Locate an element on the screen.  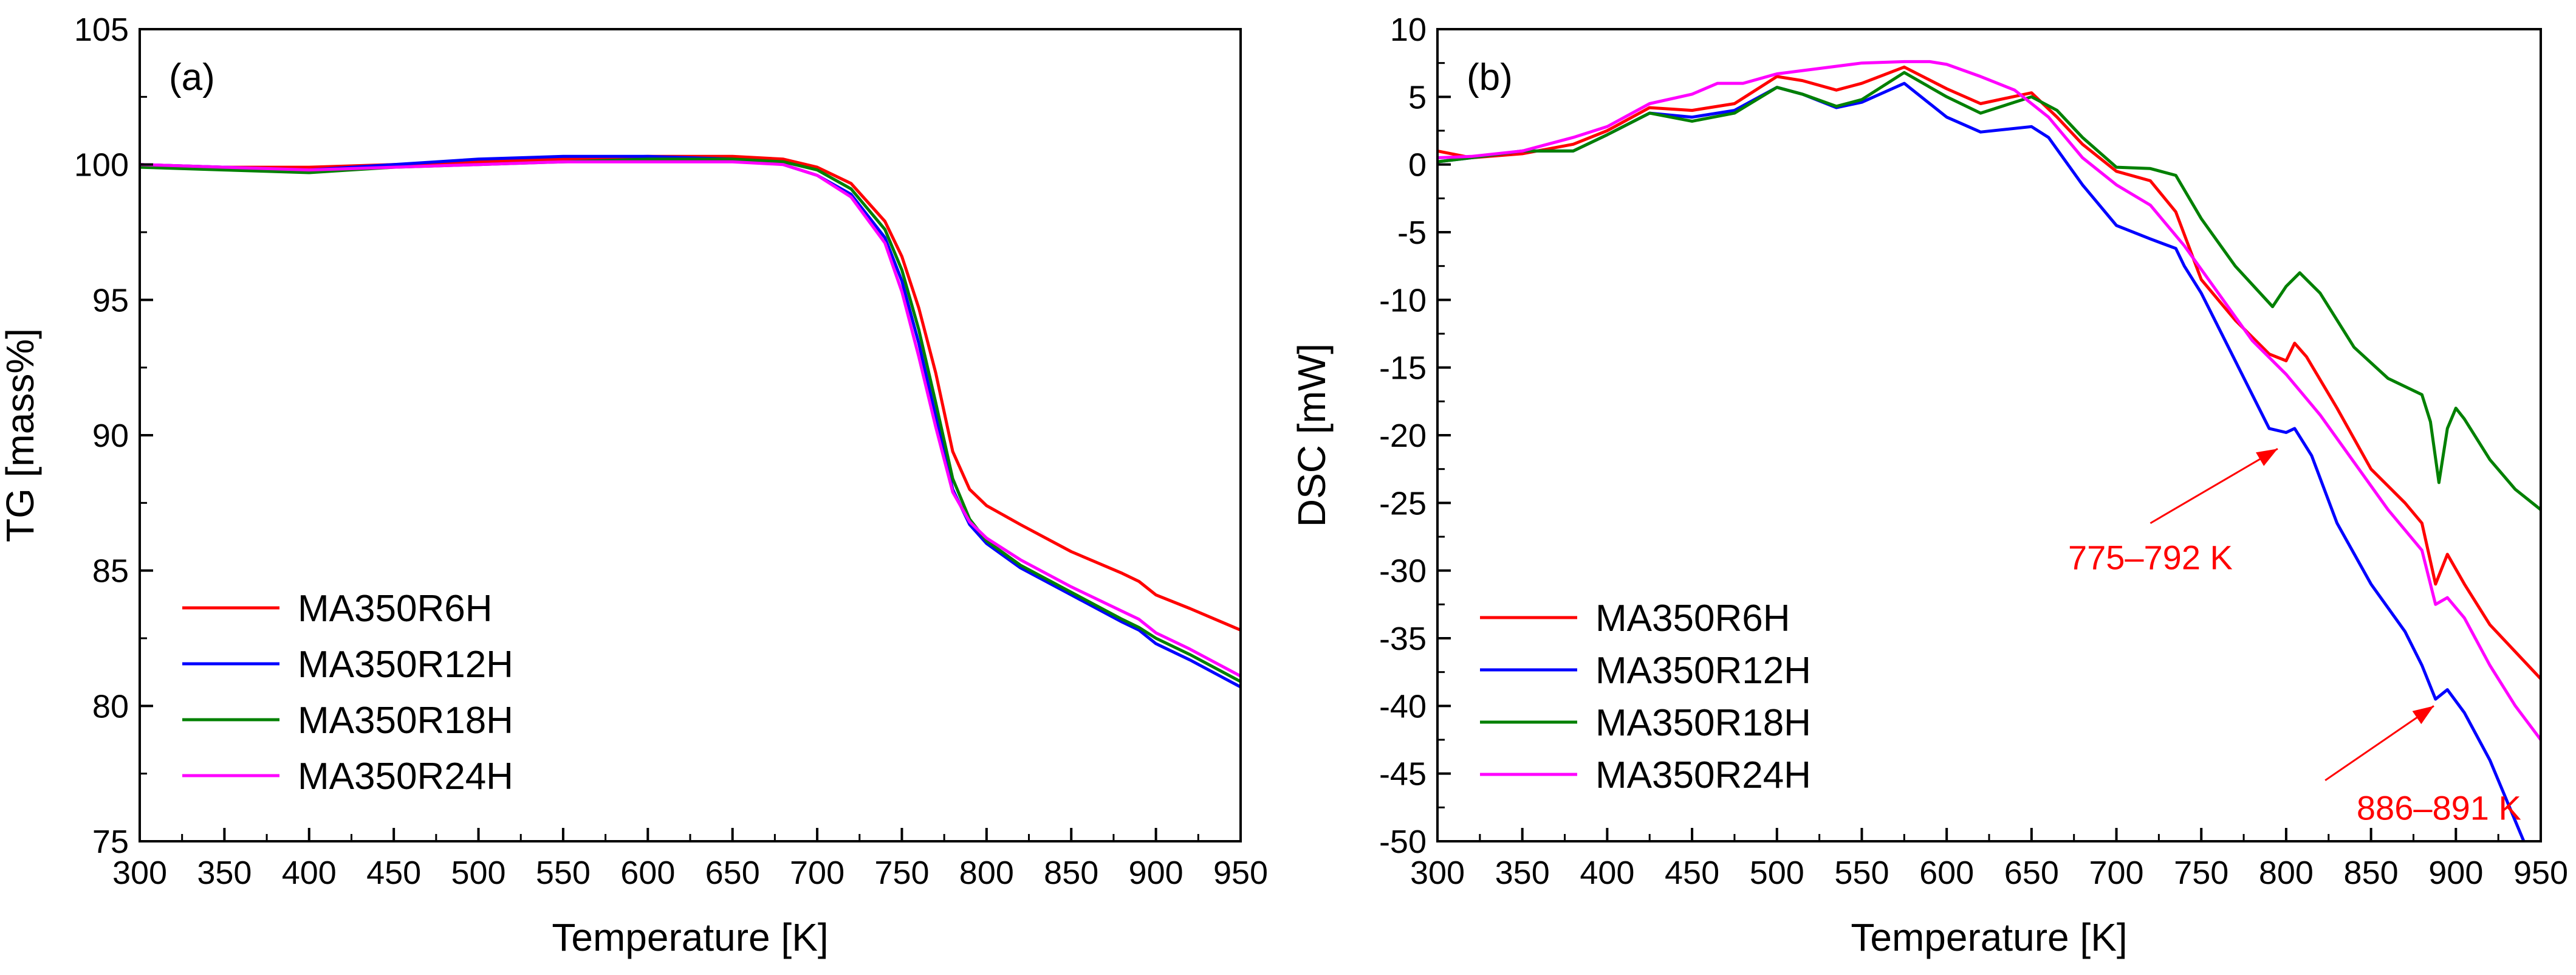
tg-legend: MA350R6H MA350R12H MA350R18H MA350R24H is located at coordinates (348, 693).